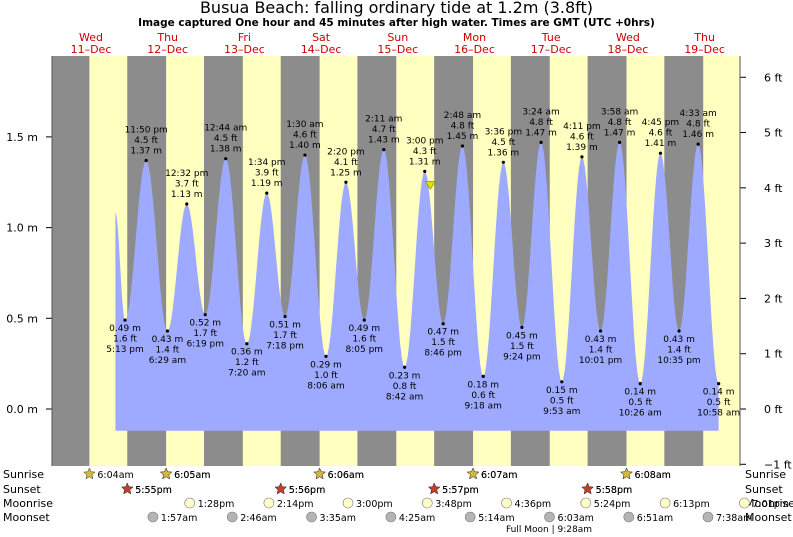  I want to click on high-tide-label: 4.6 ft, so click(661, 134).